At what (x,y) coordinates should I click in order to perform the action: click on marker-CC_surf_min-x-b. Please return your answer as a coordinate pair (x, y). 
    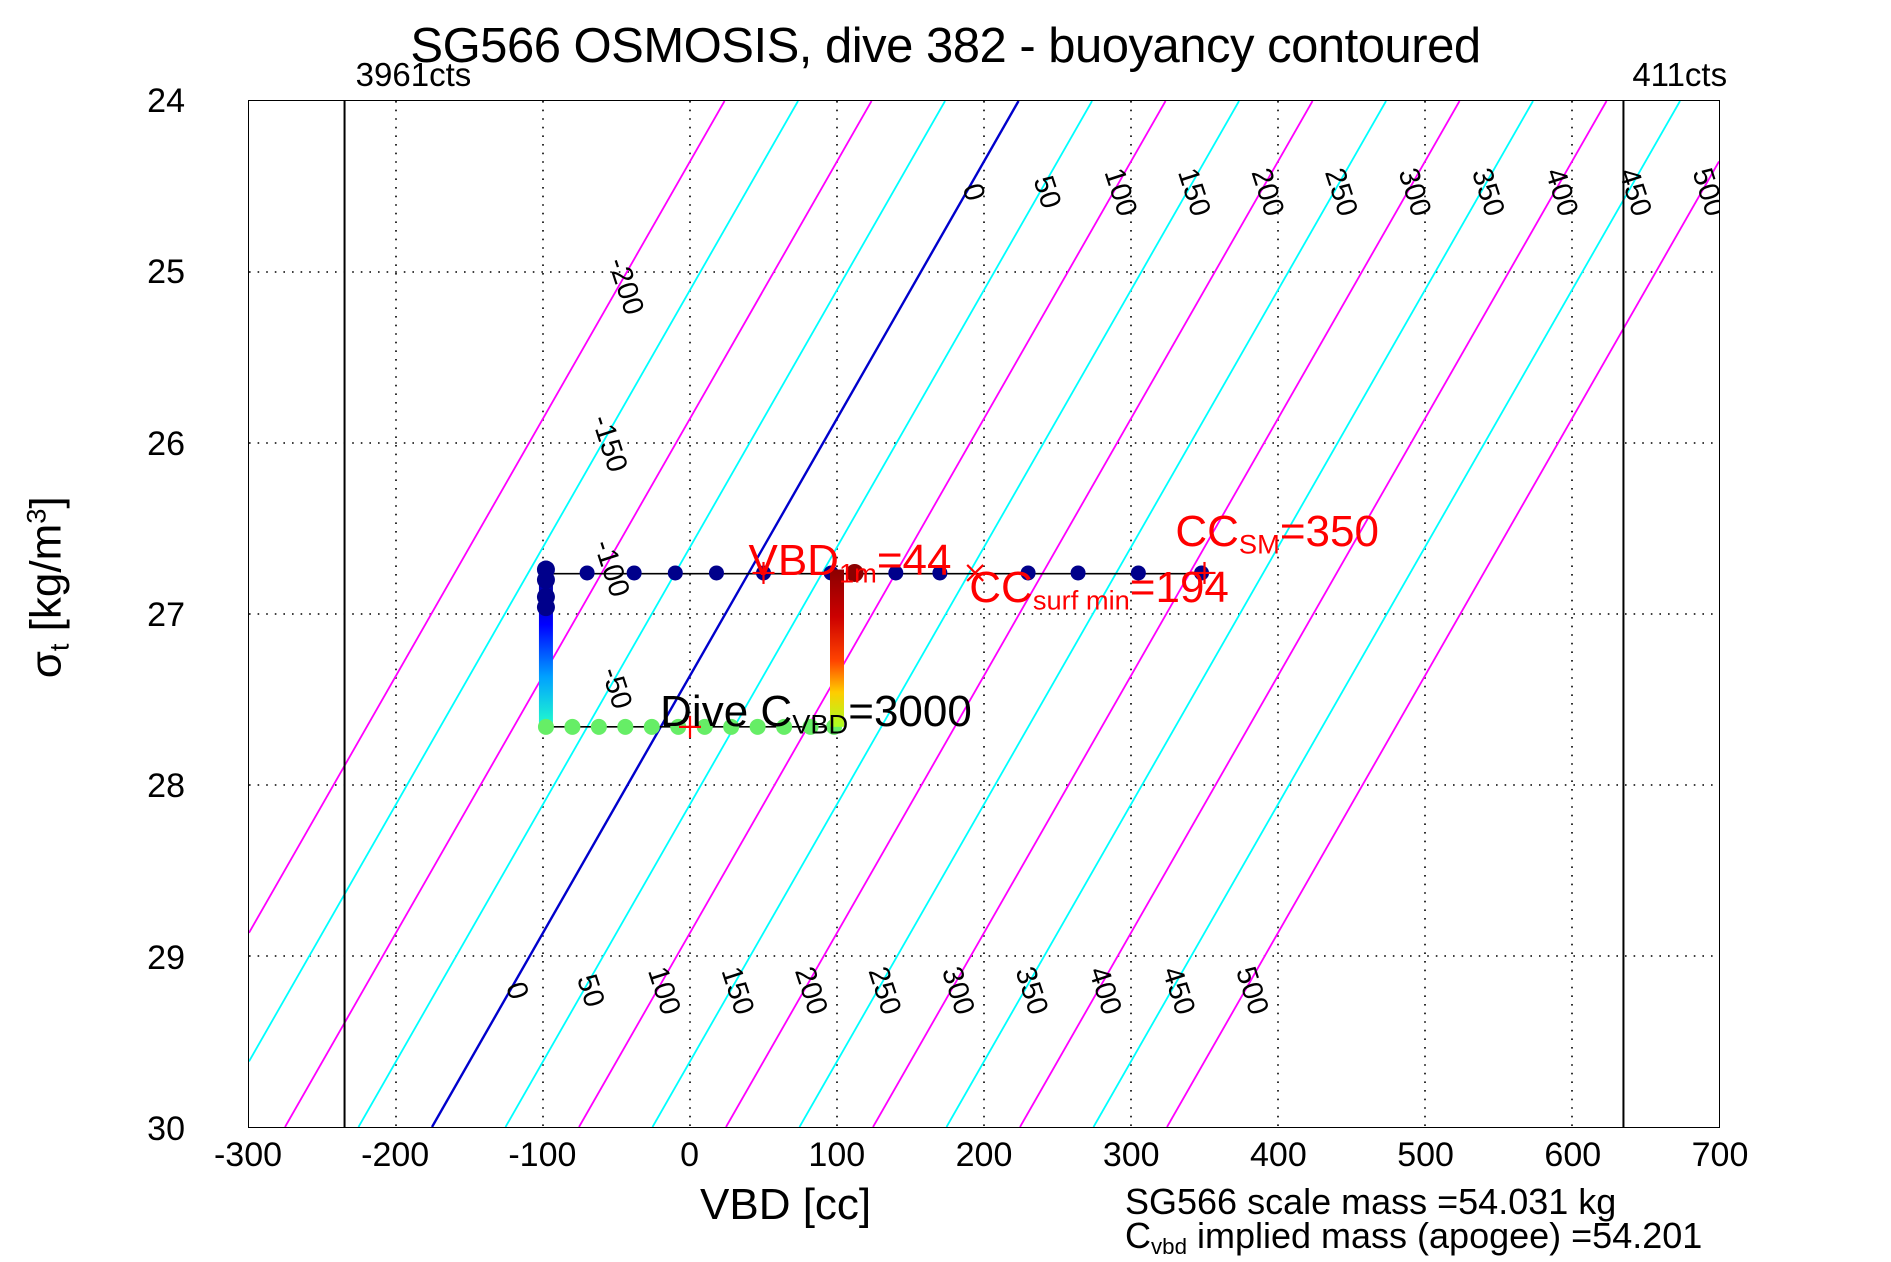
    Looking at the image, I should click on (975, 573).